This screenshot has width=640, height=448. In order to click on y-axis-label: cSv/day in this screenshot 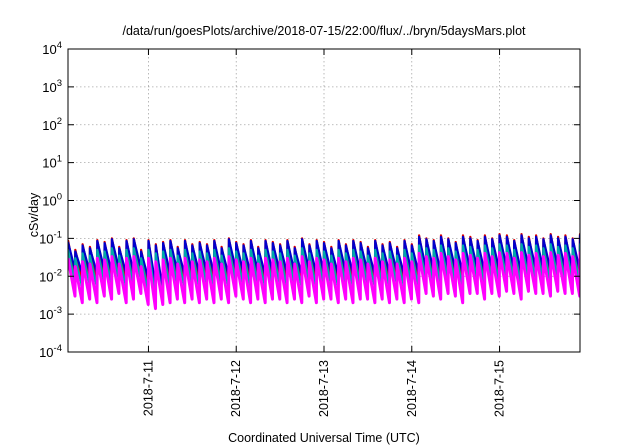, I will do `click(34, 214)`.